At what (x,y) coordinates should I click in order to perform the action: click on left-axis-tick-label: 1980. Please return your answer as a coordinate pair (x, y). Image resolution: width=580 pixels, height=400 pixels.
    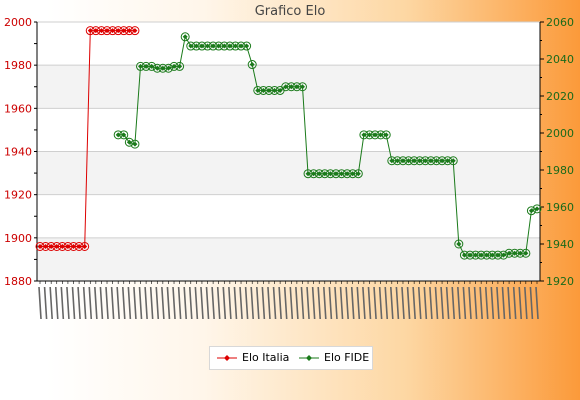
    Looking at the image, I should click on (18, 65).